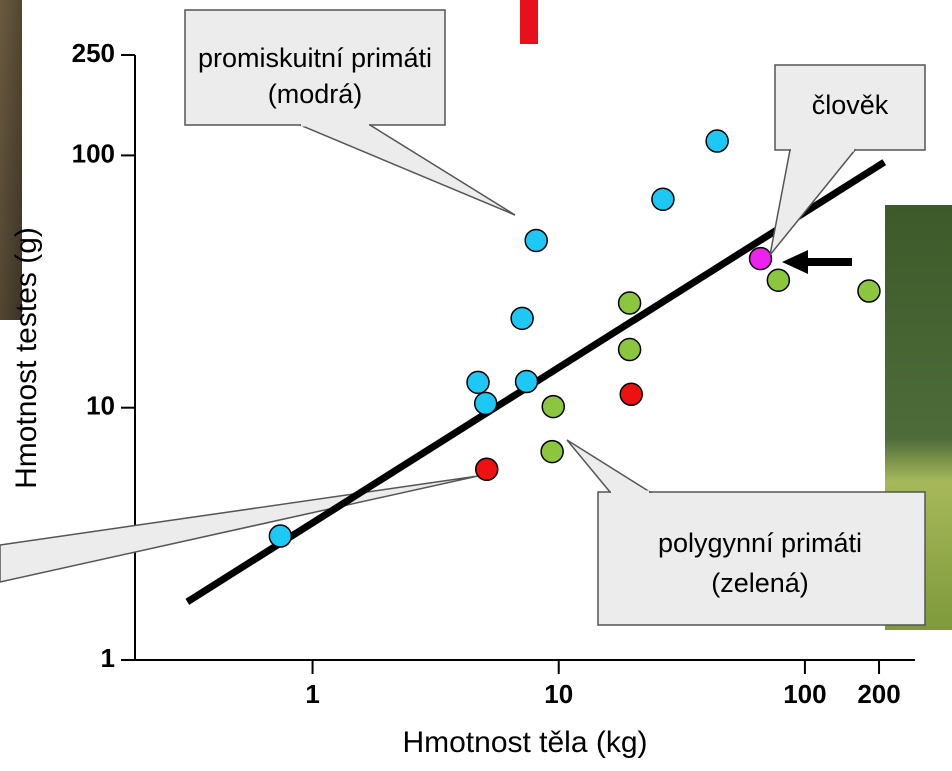  Describe the element at coordinates (315, 94) in the screenshot. I see `callout-text: (modrá)` at that location.